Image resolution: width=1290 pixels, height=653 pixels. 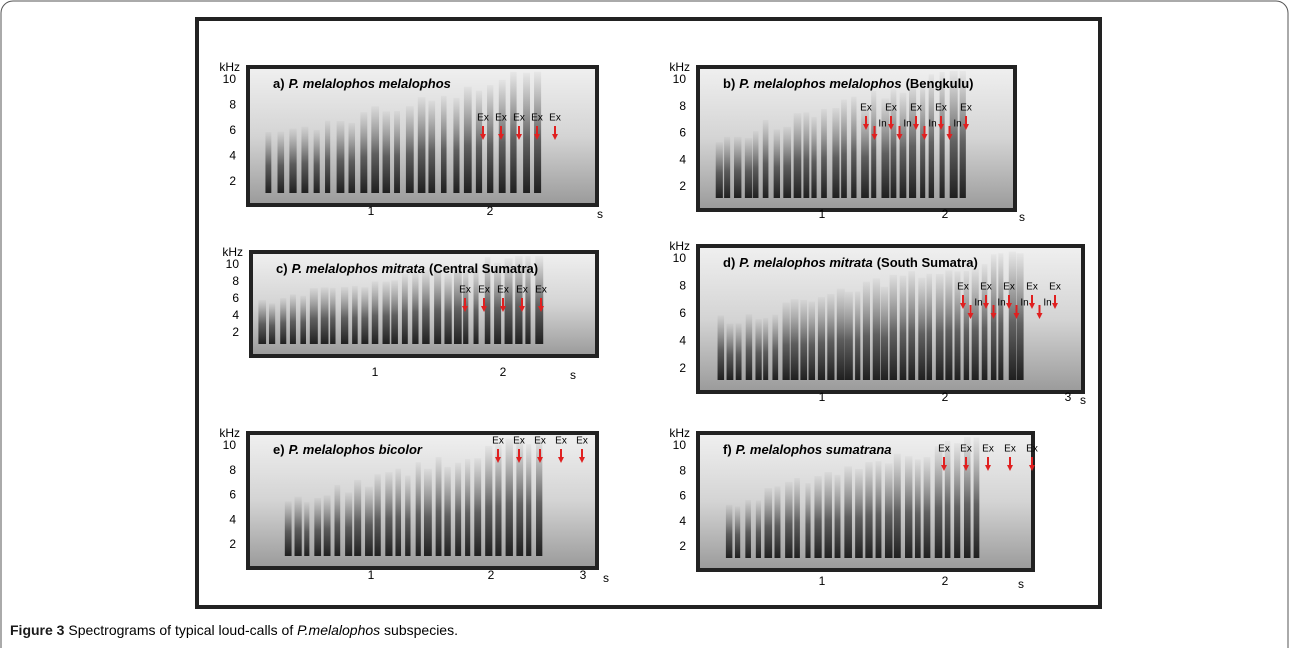 What do you see at coordinates (865, 501) in the screenshot?
I see `spectrogram-panel` at bounding box center [865, 501].